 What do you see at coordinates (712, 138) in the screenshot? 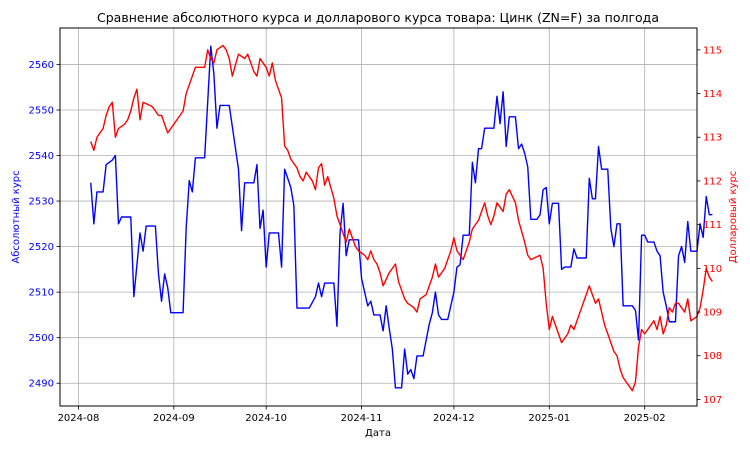
I see `right-tick-label: 113` at bounding box center [712, 138].